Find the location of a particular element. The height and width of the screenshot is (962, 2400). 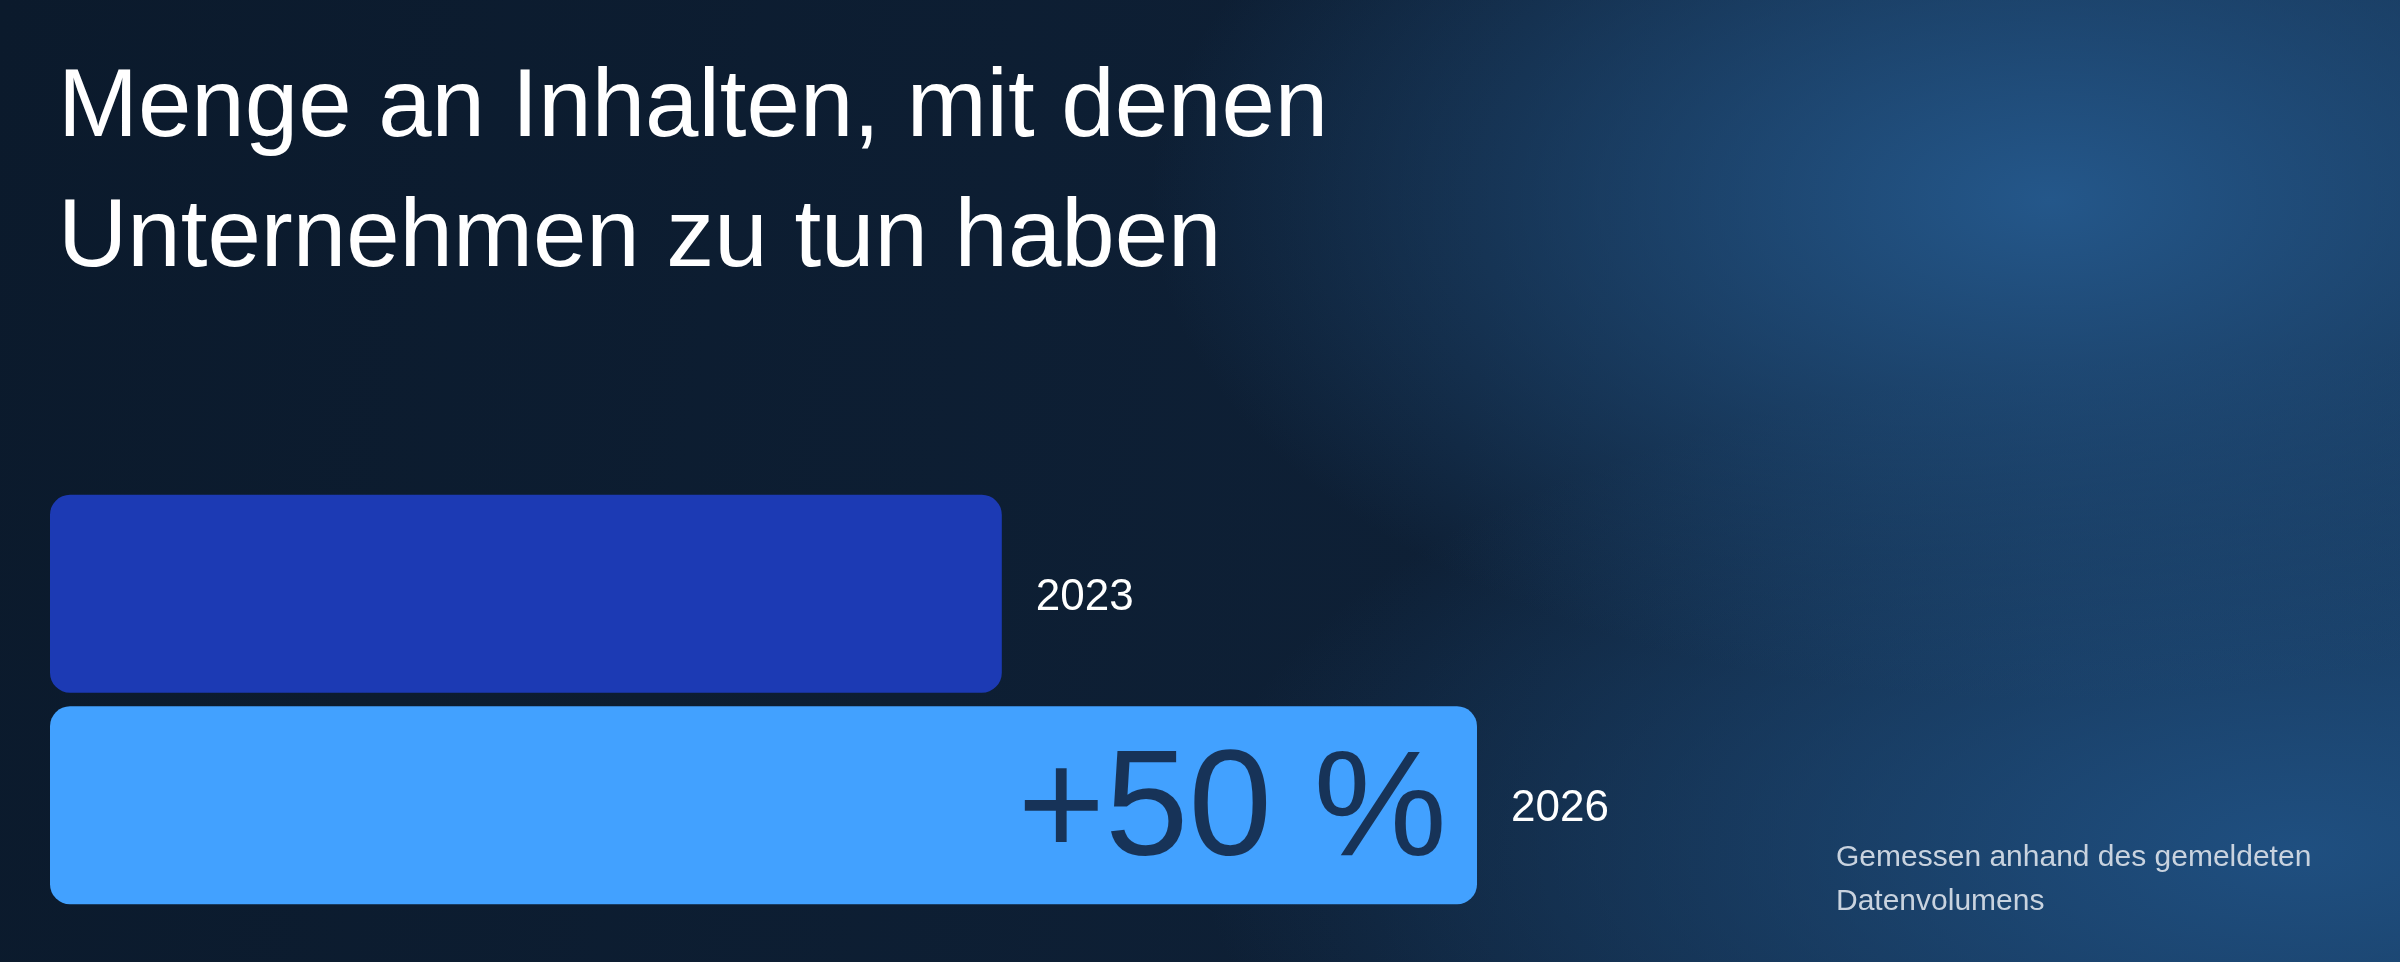

y-tick-label: 2026 is located at coordinates (1560, 806).